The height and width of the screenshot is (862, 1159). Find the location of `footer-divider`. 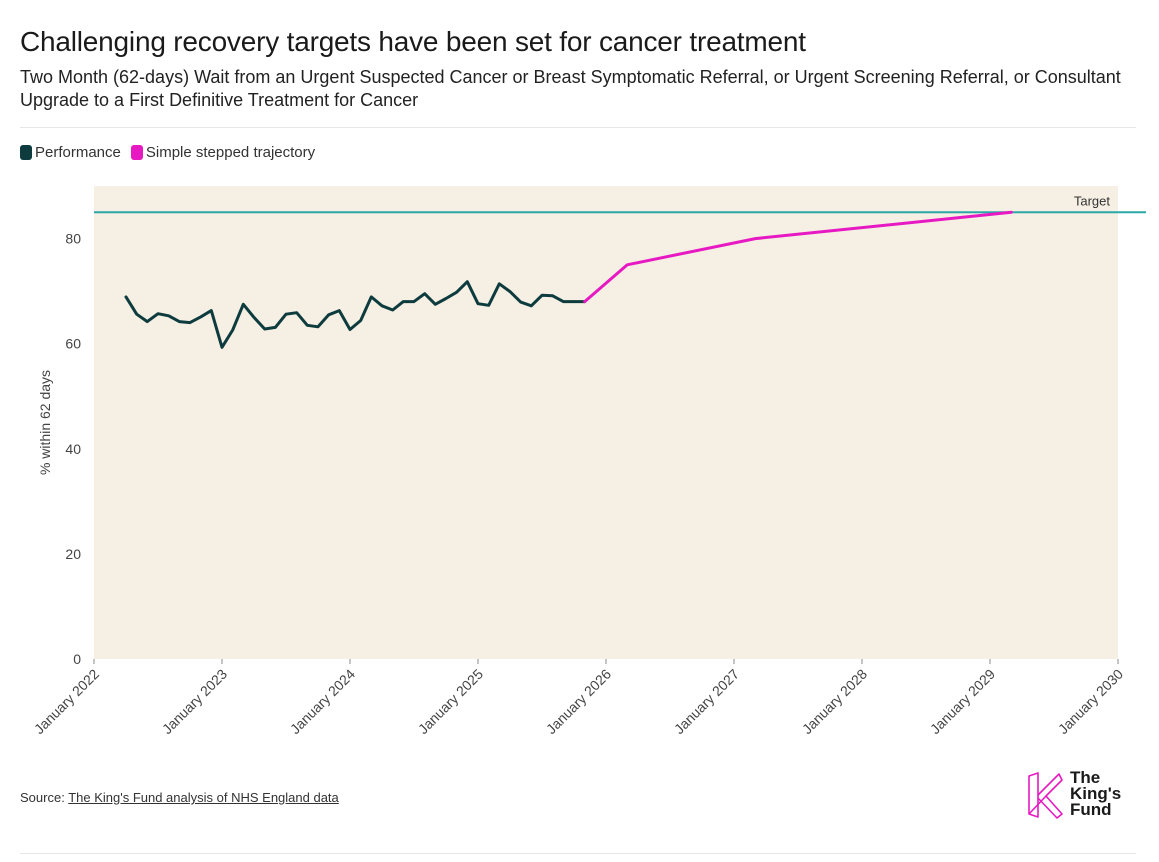

footer-divider is located at coordinates (578, 853).